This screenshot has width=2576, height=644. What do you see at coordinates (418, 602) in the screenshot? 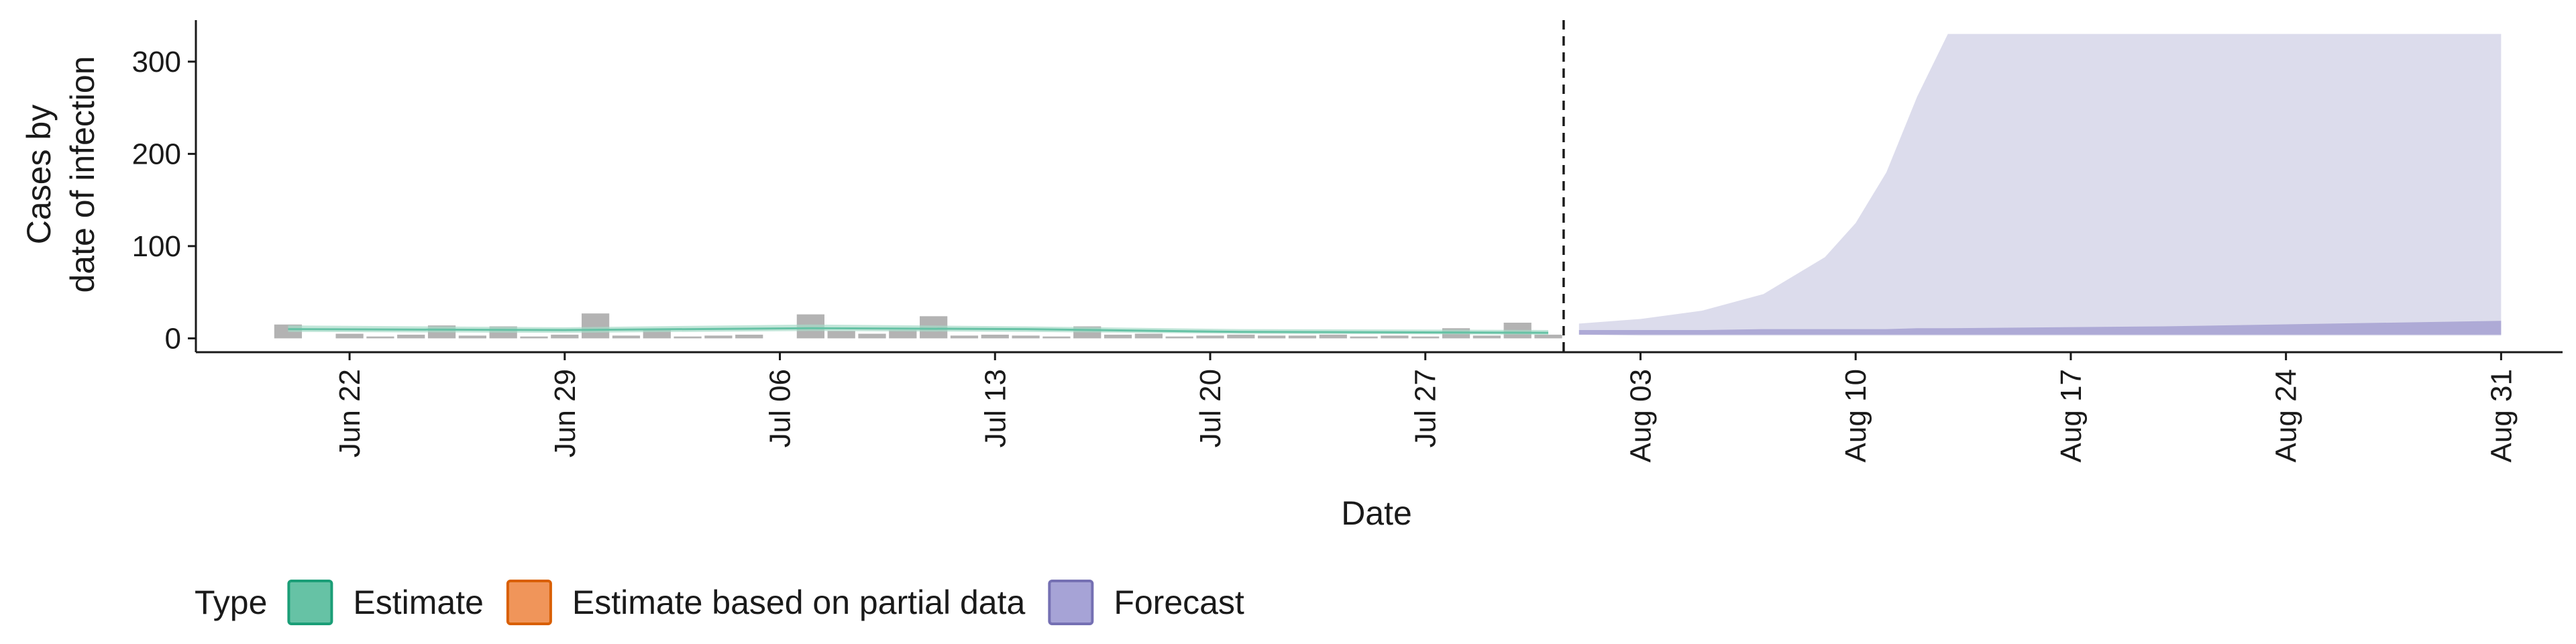
I see `legend-label-0: Estimate` at bounding box center [418, 602].